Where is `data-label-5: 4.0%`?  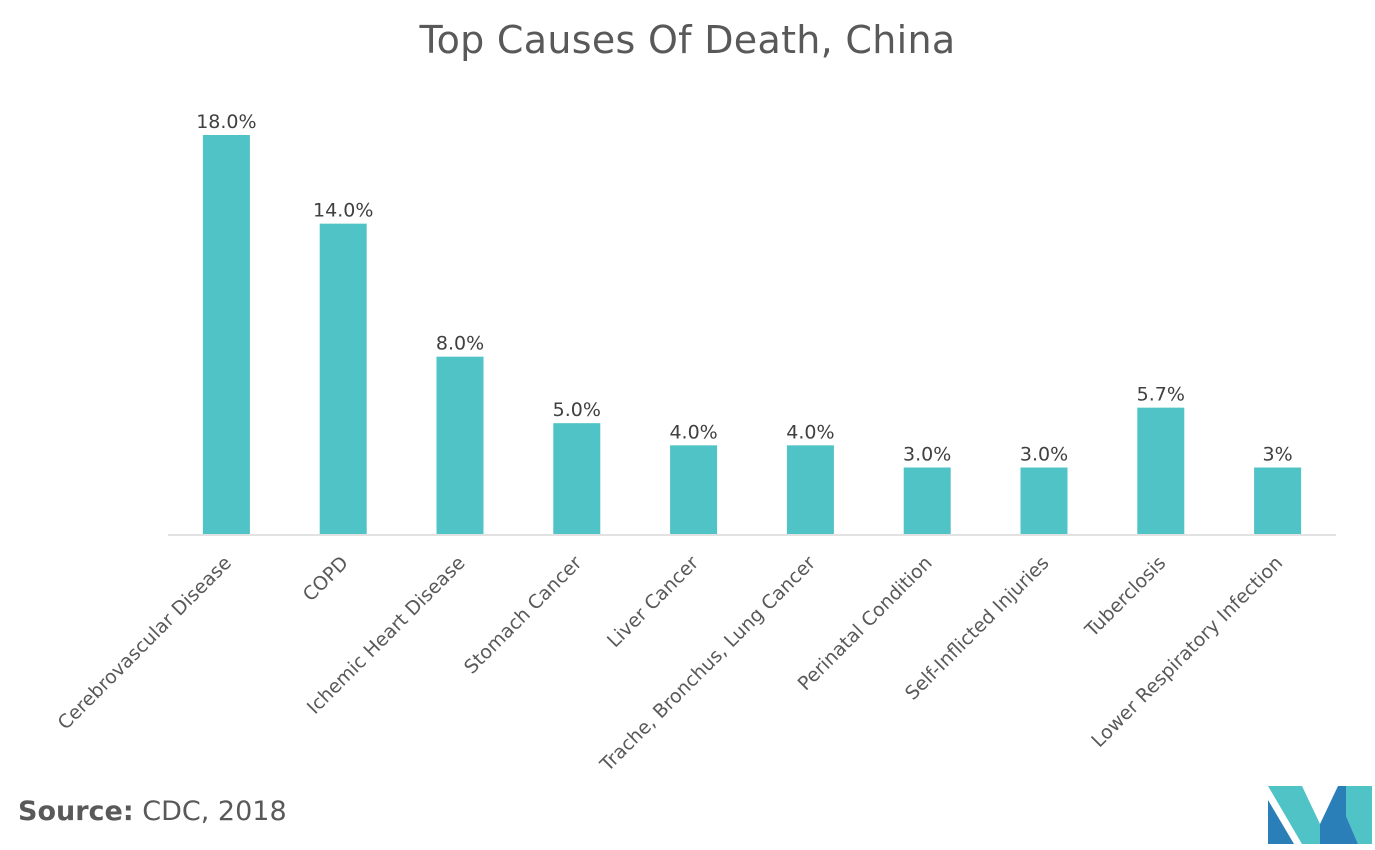 data-label-5: 4.0% is located at coordinates (693, 432).